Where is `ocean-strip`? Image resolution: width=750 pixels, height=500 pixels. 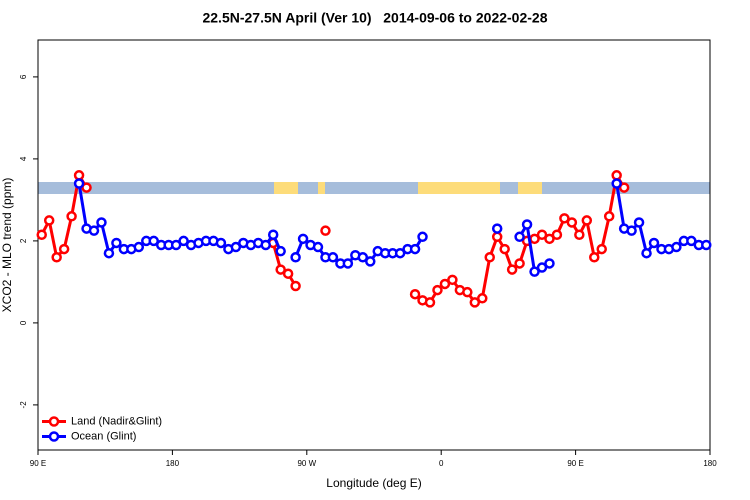 ocean-strip is located at coordinates (374, 188).